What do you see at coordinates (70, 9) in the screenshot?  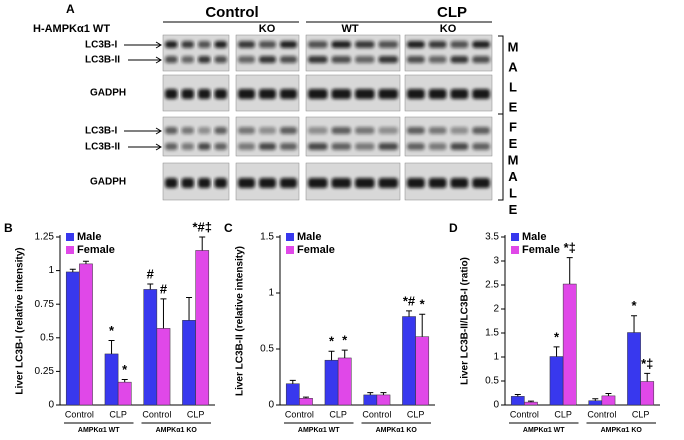 I see `panel-label: A` at bounding box center [70, 9].